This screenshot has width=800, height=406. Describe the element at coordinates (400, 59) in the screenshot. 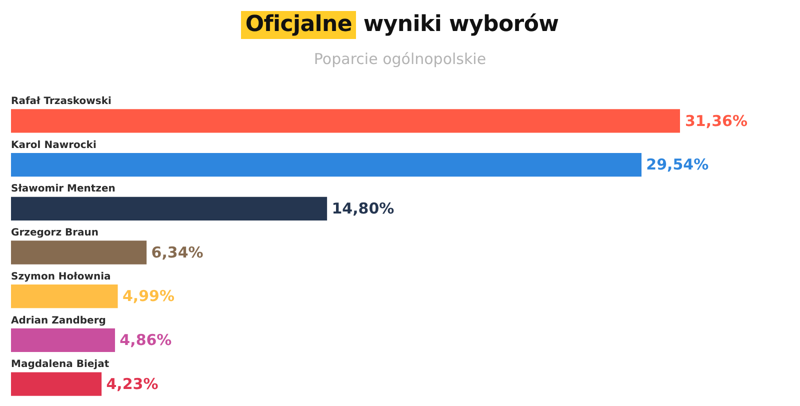

I see `chart-subtitle: Poparcie ogólnopolskie` at that location.